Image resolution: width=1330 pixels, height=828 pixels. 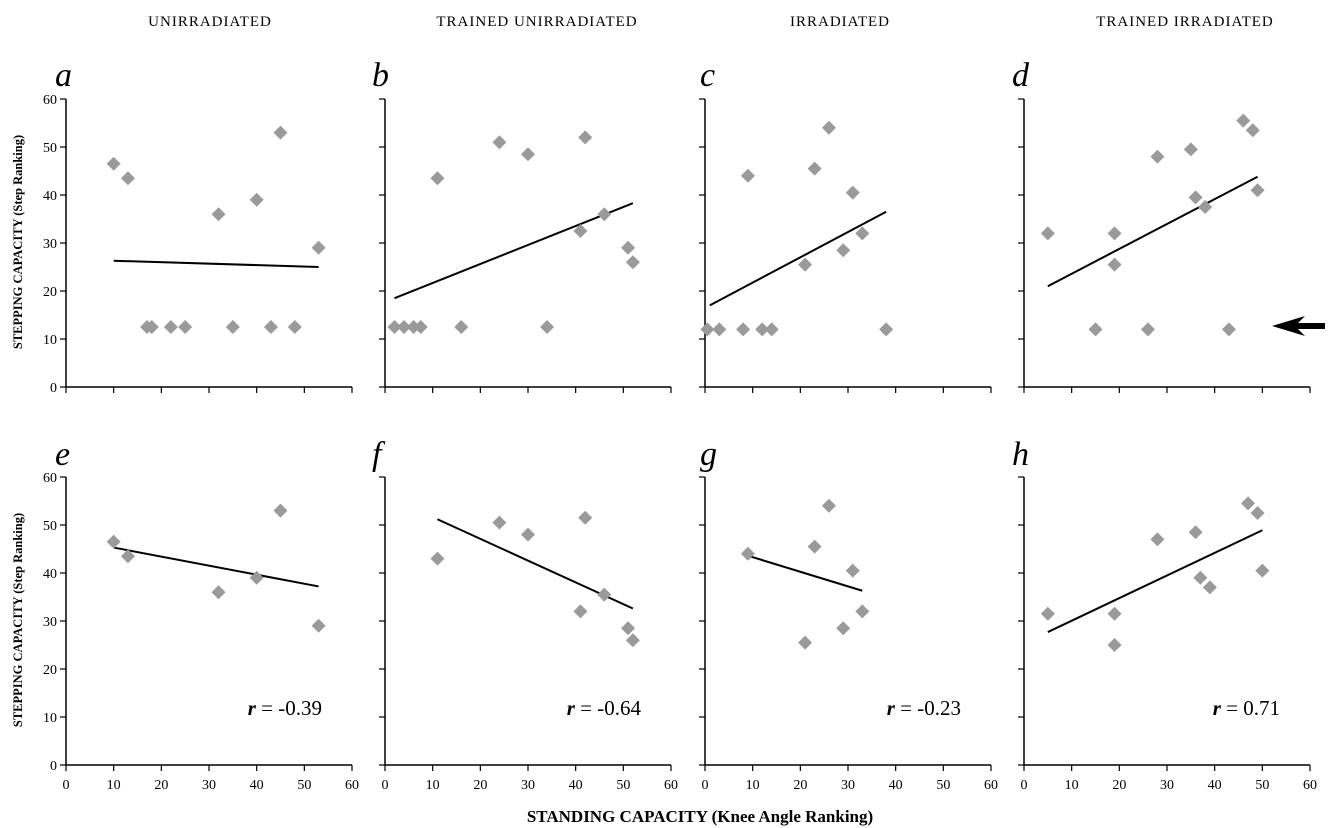 What do you see at coordinates (63, 75) in the screenshot?
I see `panel-letter-a: a` at bounding box center [63, 75].